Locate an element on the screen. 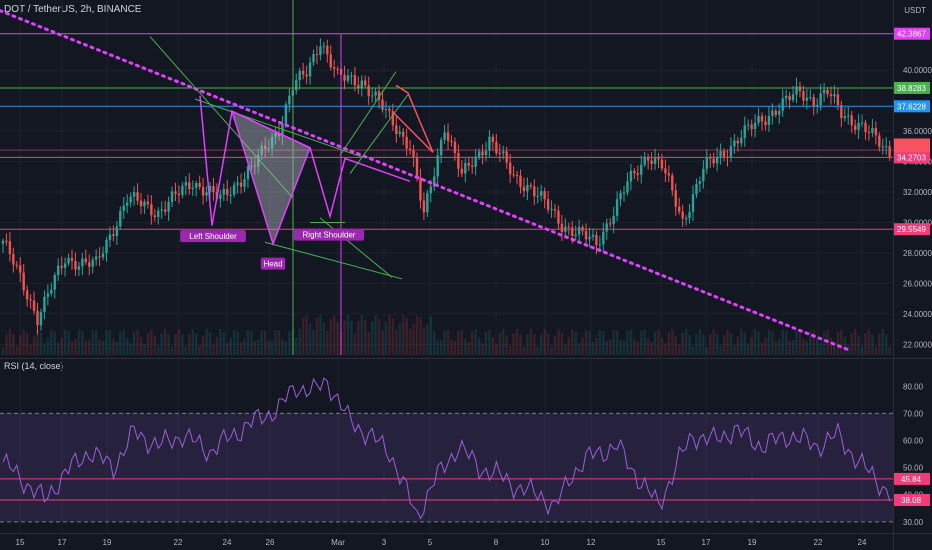 This screenshot has height=550, width=932. price-badge-text: 42.3867 is located at coordinates (911, 34).